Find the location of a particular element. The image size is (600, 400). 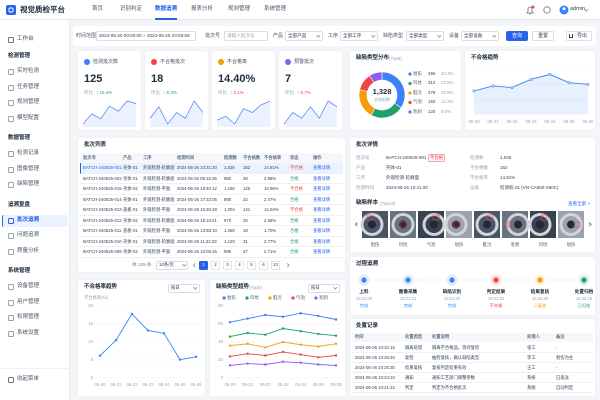

nav-item: 数据追溯 is located at coordinates (166, 9).